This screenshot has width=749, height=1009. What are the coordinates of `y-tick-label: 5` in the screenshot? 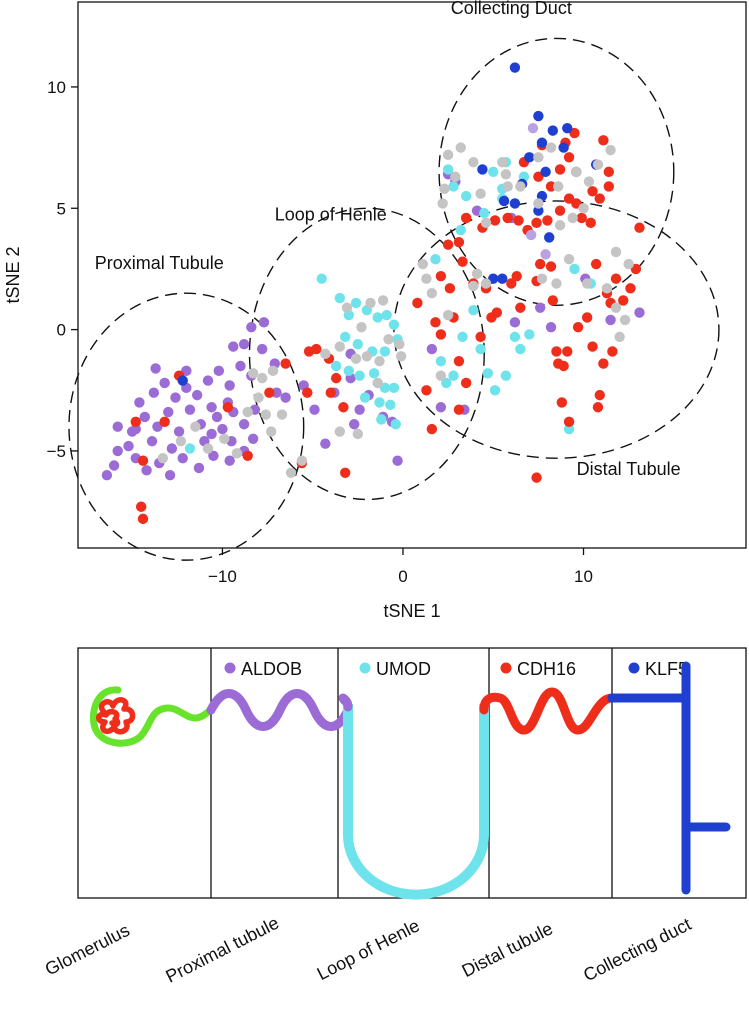 It's located at (61, 208).